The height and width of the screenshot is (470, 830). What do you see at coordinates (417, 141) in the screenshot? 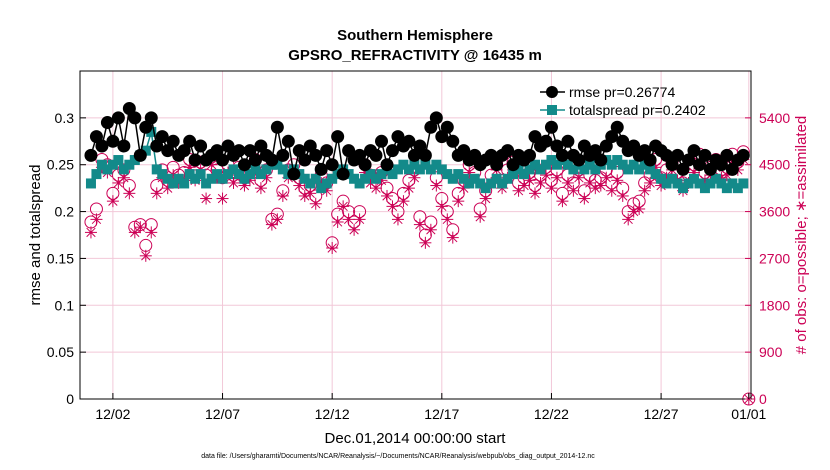
I see `rmse-series` at bounding box center [417, 141].